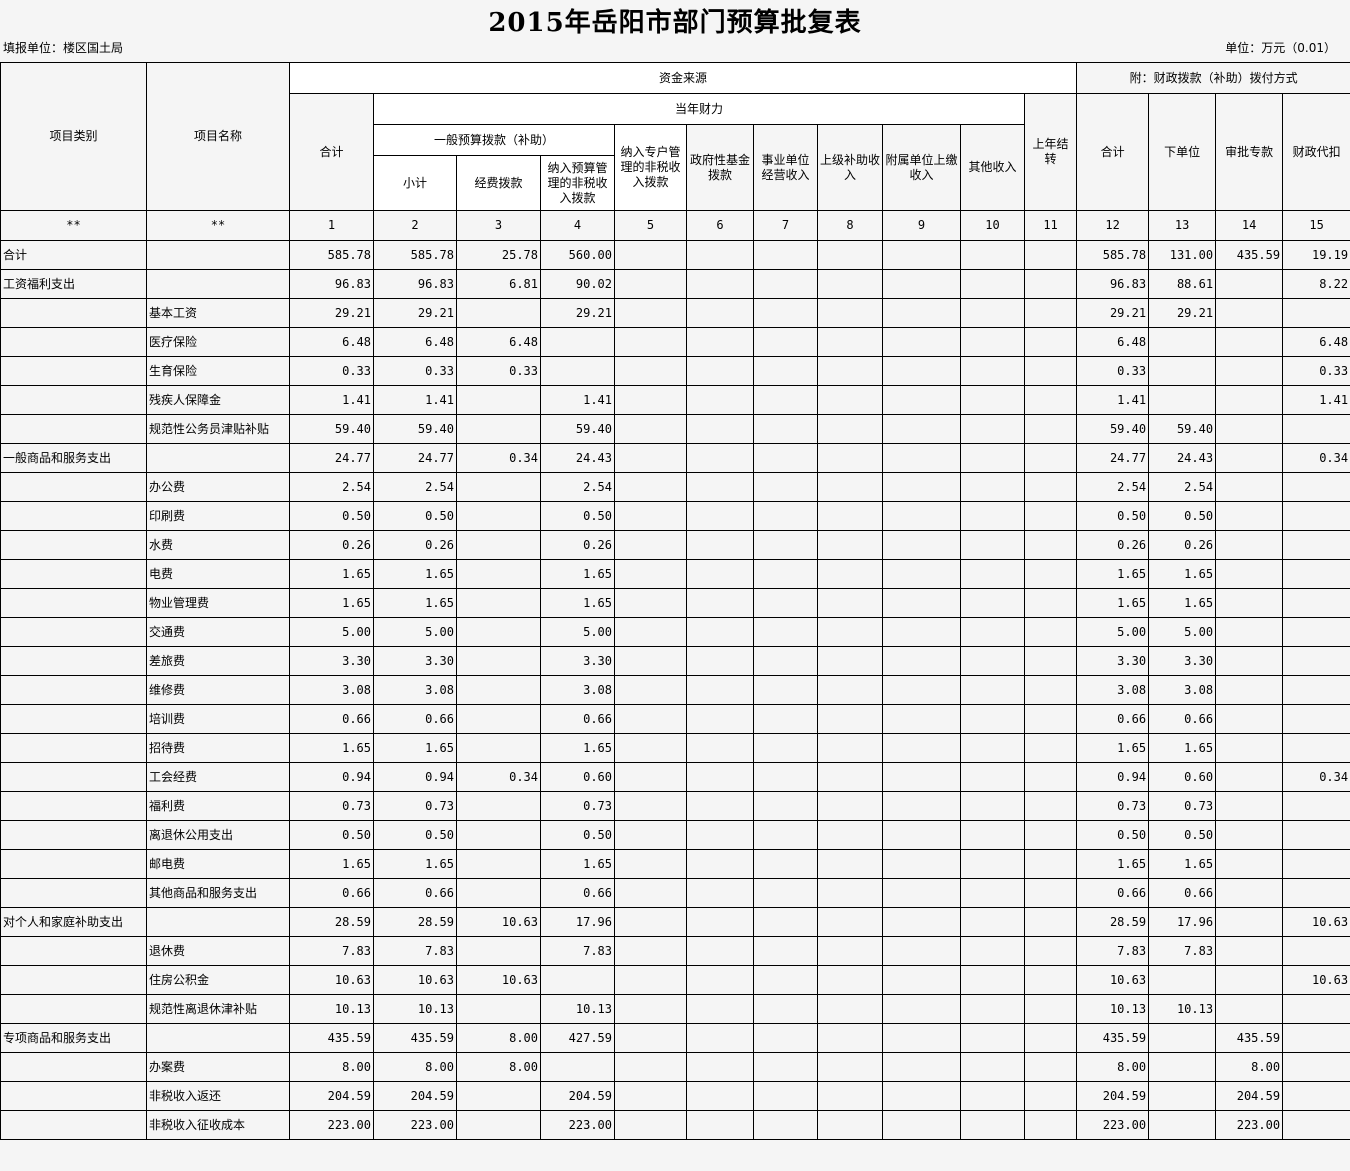 This screenshot has height=1171, width=1350. What do you see at coordinates (498, 342) in the screenshot?
I see `cell-operating-funds: 6.48` at bounding box center [498, 342].